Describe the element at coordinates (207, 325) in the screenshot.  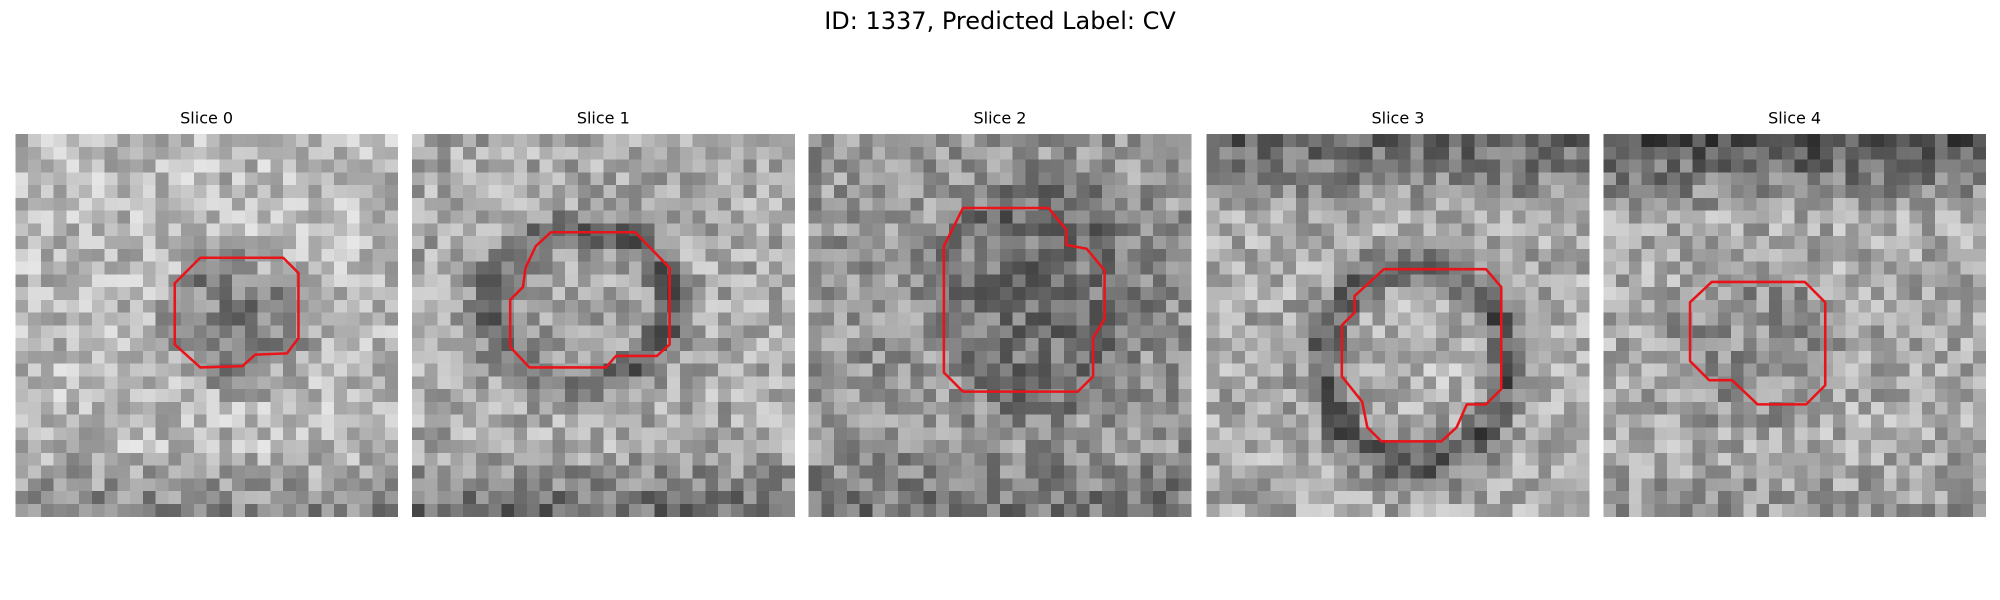
I see `slice-panel` at that location.